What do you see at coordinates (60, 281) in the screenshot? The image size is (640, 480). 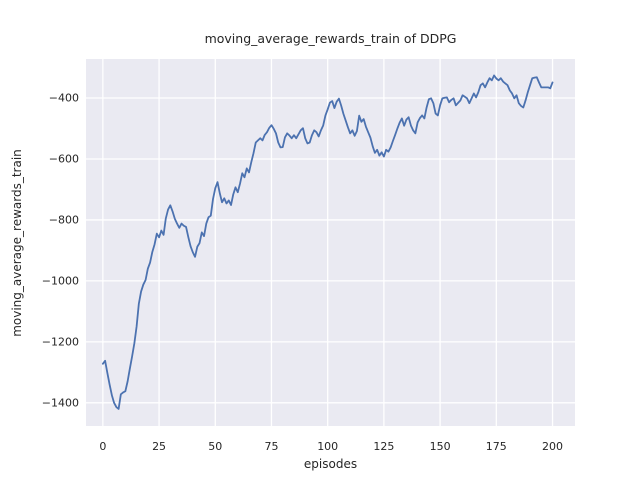 I see `y-tick-label: −1000` at bounding box center [60, 281].